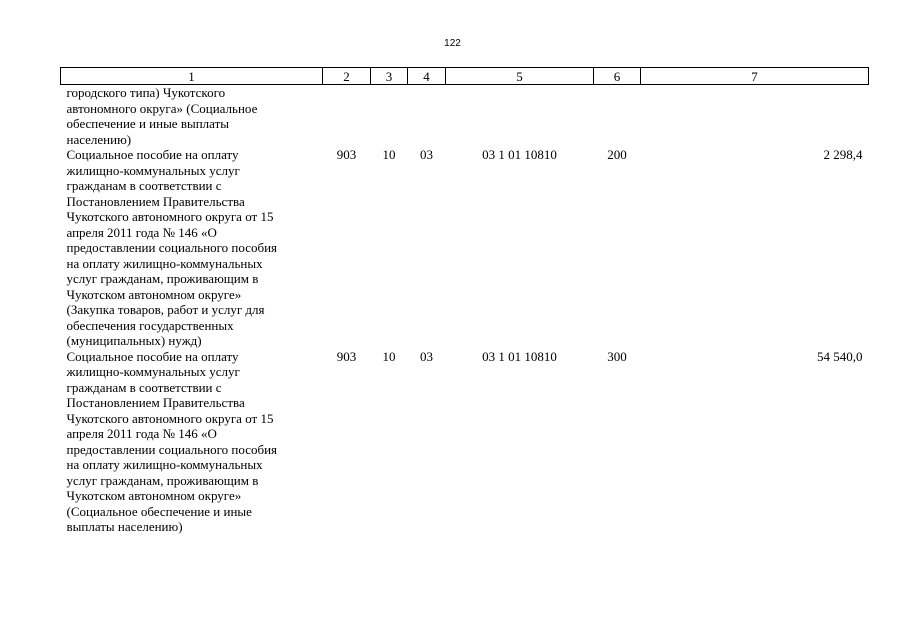 This screenshot has width=905, height=640. What do you see at coordinates (191, 76) in the screenshot?
I see `header-col-1: 1` at bounding box center [191, 76].